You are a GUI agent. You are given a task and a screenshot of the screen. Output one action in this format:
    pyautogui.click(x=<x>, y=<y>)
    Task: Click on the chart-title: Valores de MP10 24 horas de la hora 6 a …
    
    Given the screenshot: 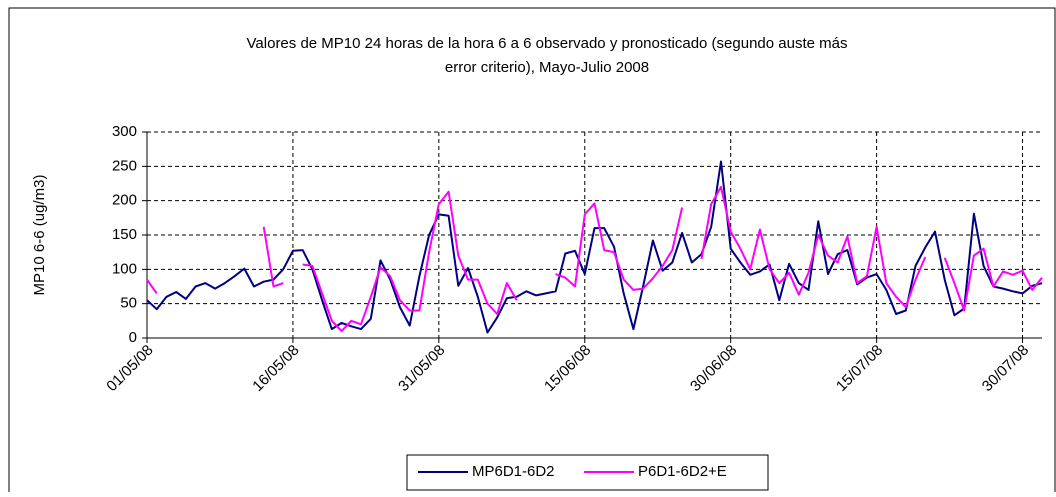 What is the action you would take?
    pyautogui.click(x=547, y=43)
    